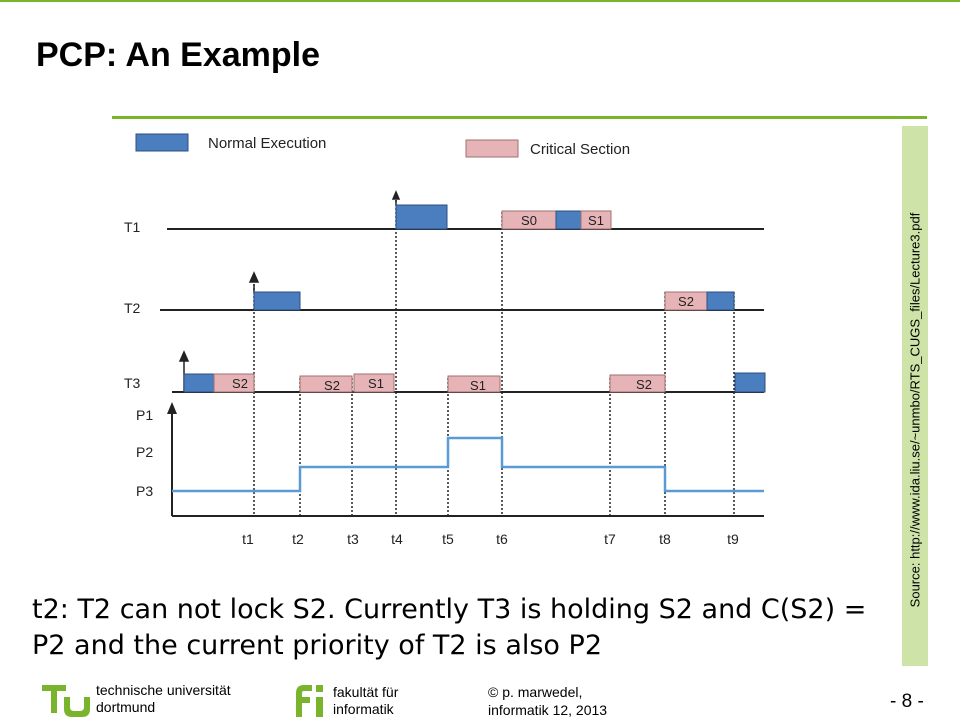  I want to click on t3-normal-start, so click(199, 383).